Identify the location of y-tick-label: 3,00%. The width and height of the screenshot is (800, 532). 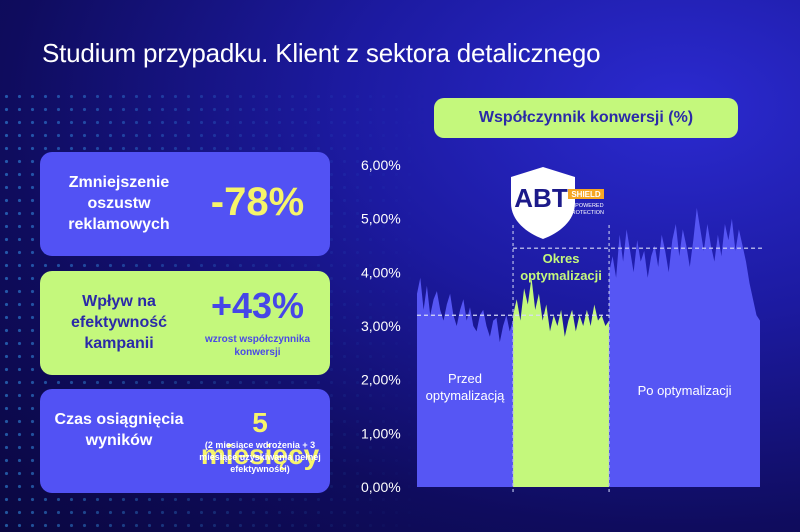
(381, 326).